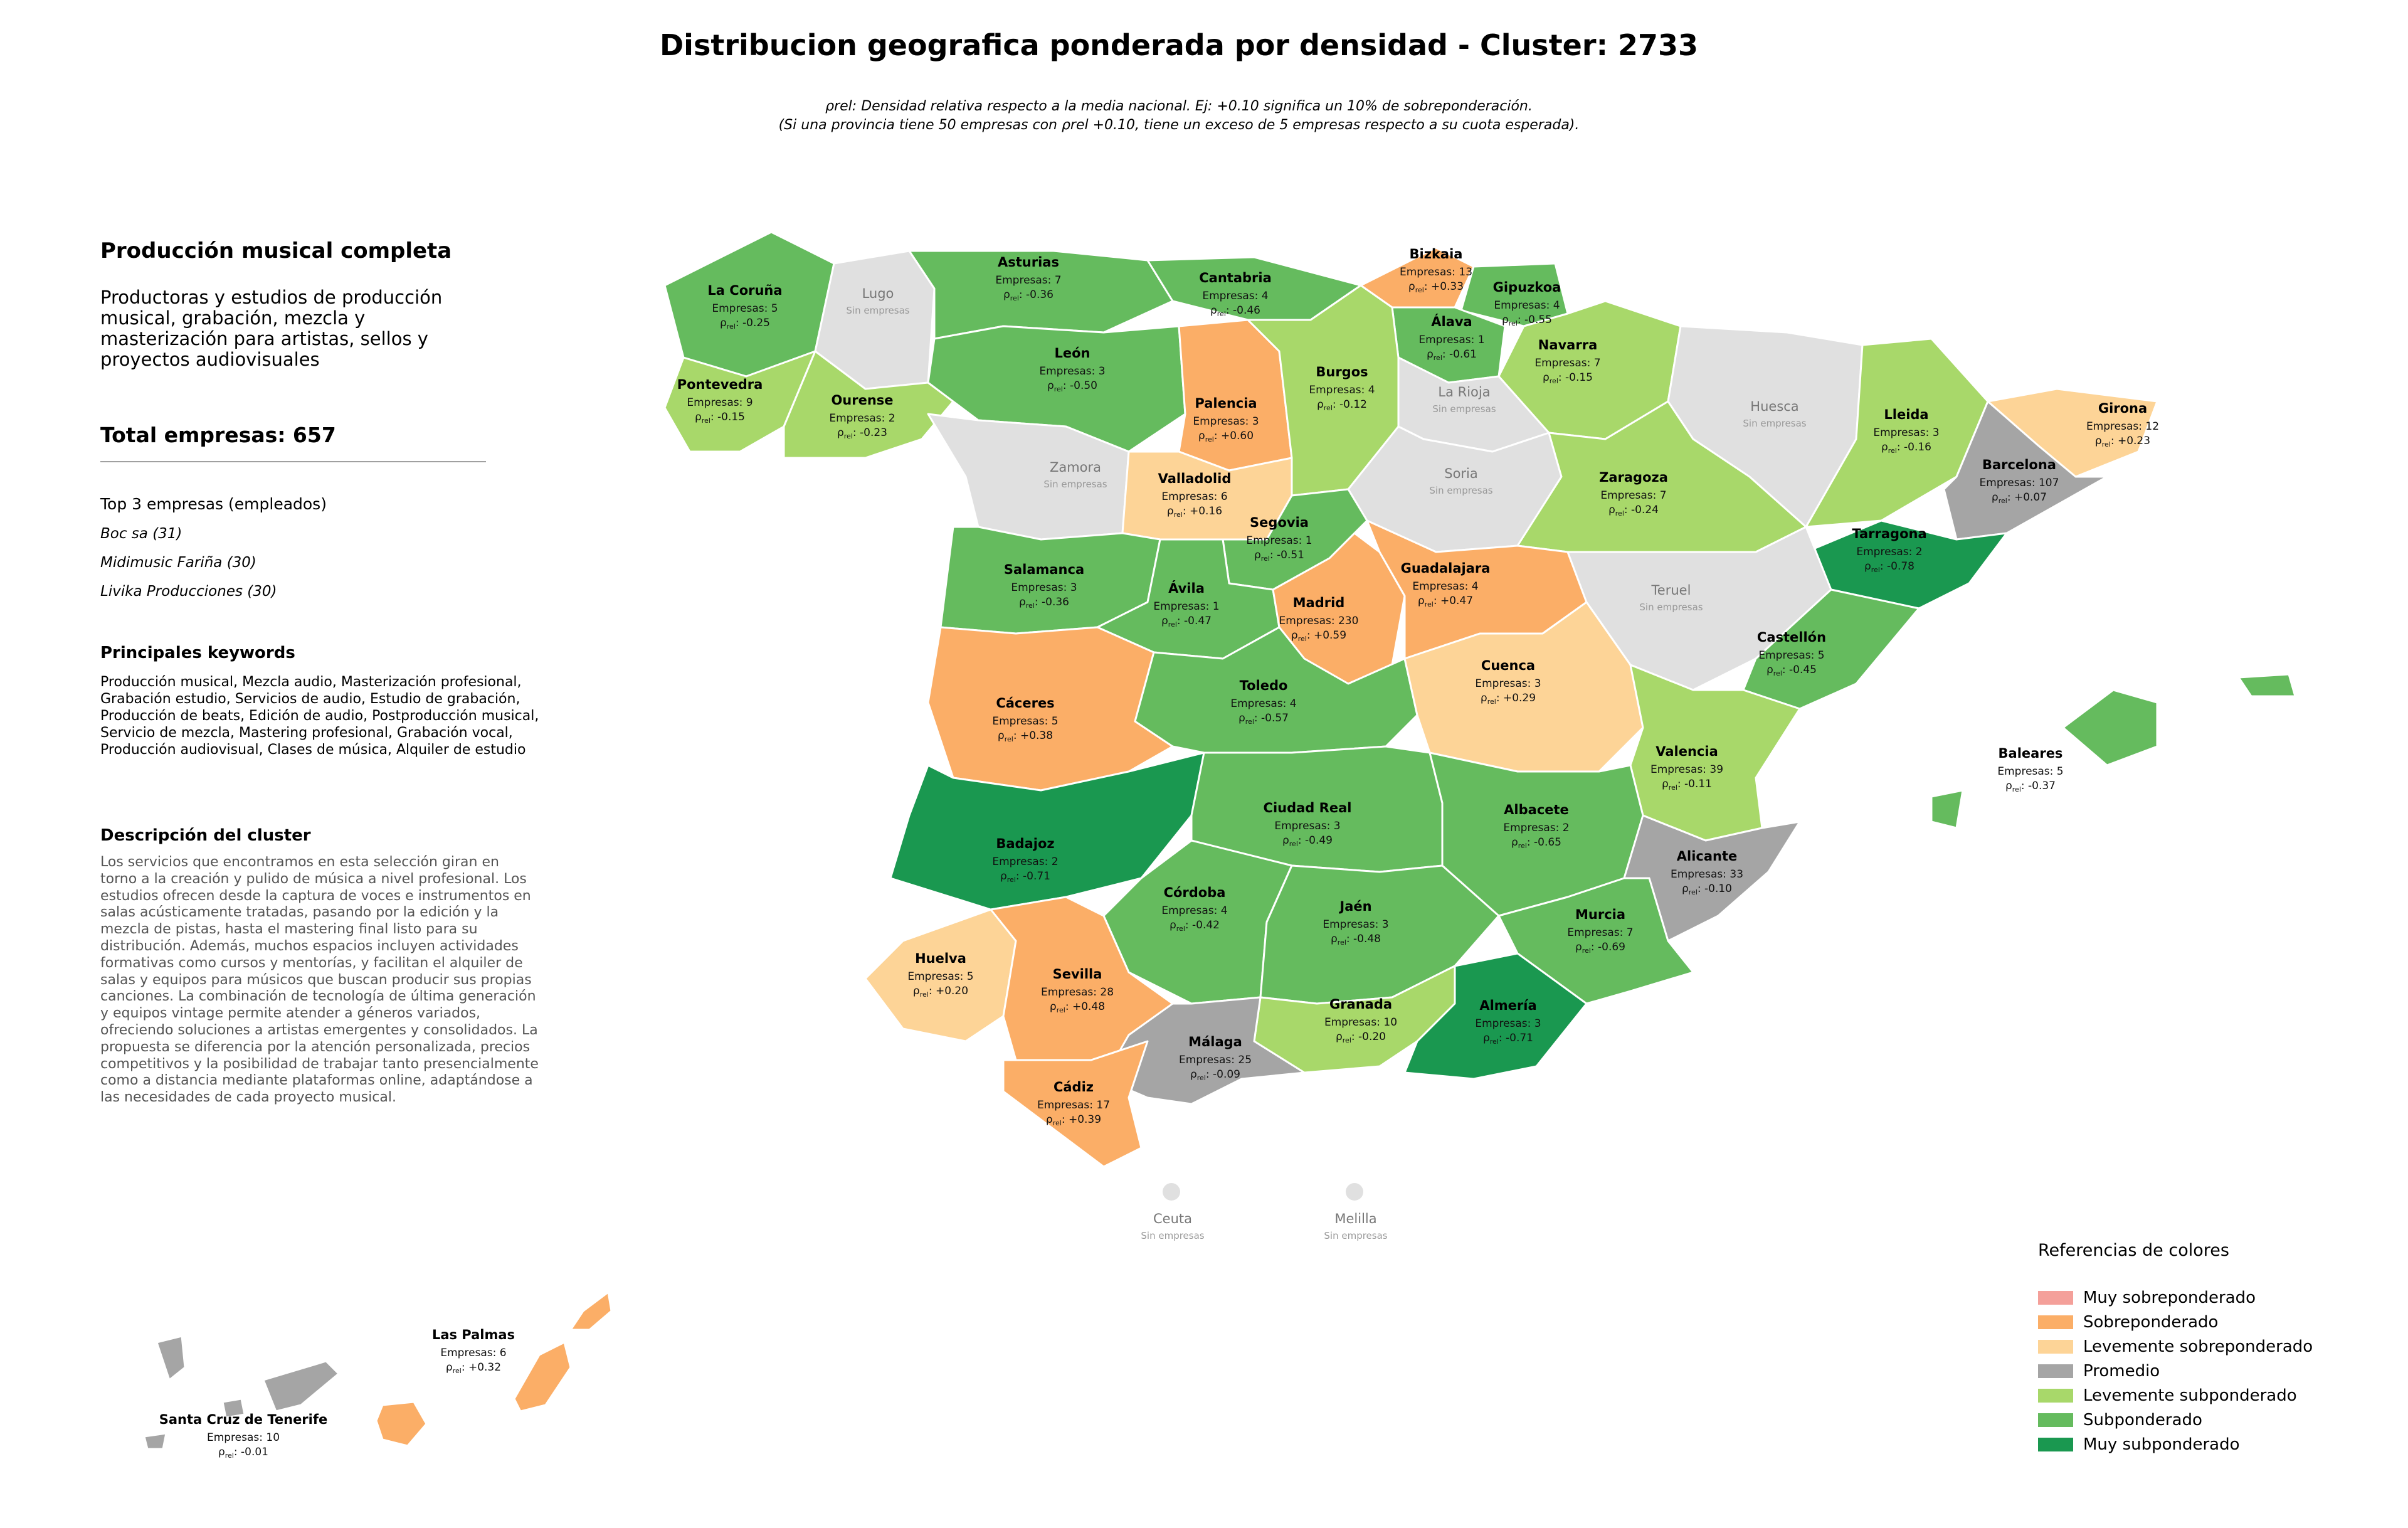  What do you see at coordinates (2055, 1420) in the screenshot?
I see `legend-swatch-subponderado` at bounding box center [2055, 1420].